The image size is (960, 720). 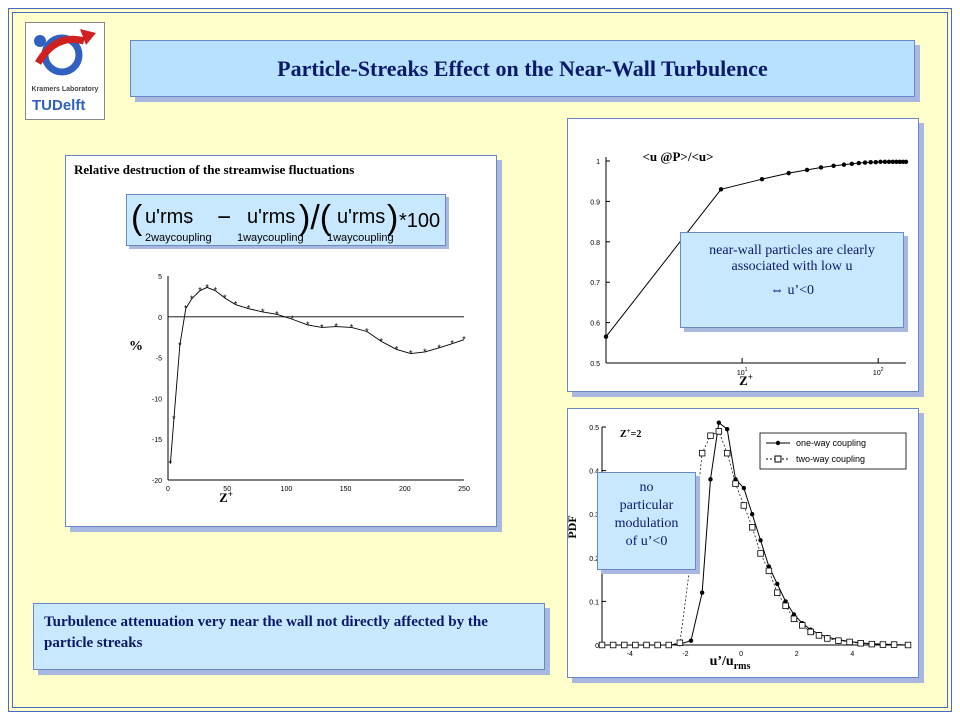 I want to click on y-tick-label: 0.8, so click(x=595, y=243).